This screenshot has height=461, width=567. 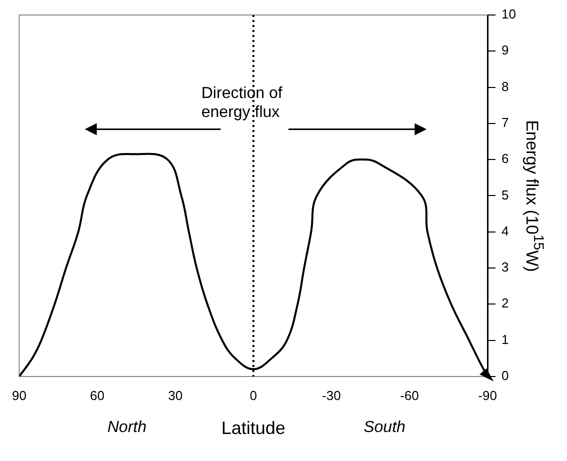 I want to click on x-axis-title: Latitude, so click(x=253, y=429).